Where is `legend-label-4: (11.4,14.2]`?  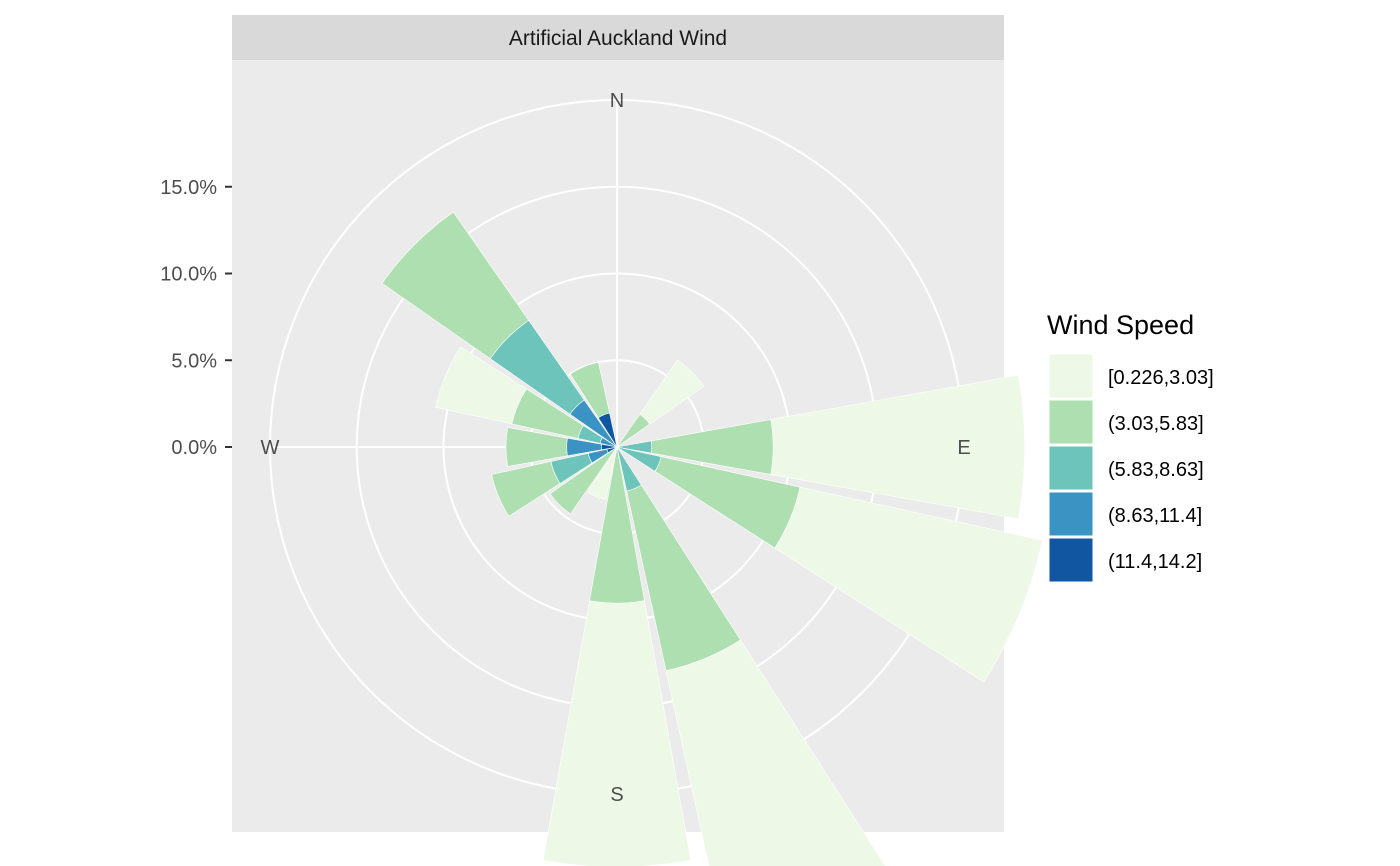 legend-label-4: (11.4,14.2] is located at coordinates (1155, 562).